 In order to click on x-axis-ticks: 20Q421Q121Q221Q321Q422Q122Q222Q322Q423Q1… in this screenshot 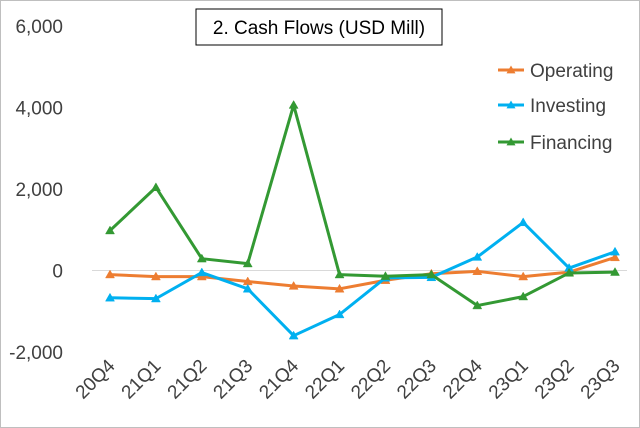, I will do `click(348, 379)`.